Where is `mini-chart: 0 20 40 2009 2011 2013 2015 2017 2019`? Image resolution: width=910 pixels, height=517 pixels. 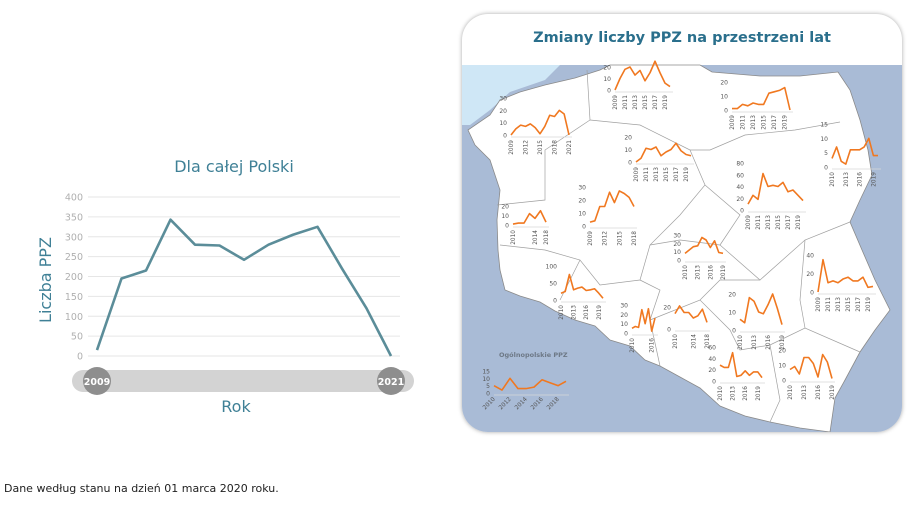 mini-chart: 0 20 40 2009 2011 2013 2015 2017 2019 is located at coordinates (841, 282).